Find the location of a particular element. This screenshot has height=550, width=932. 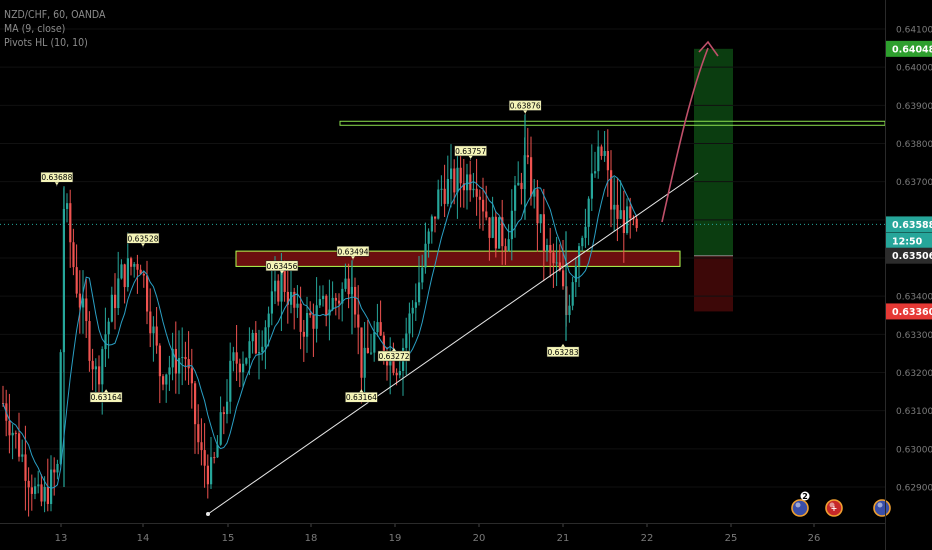

pivot-label-text: 0.63283 is located at coordinates (562, 352).